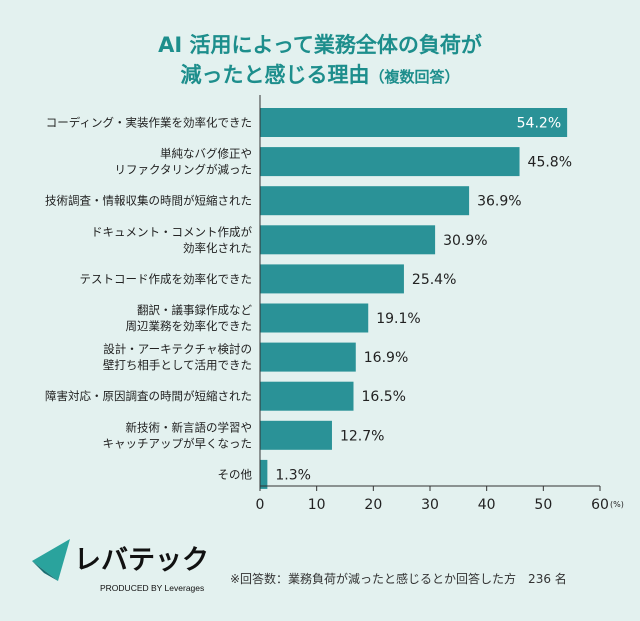 Image resolution: width=640 pixels, height=621 pixels. I want to click on category-label: 技術調査・情報収集の時間が短縮された, so click(148, 201).